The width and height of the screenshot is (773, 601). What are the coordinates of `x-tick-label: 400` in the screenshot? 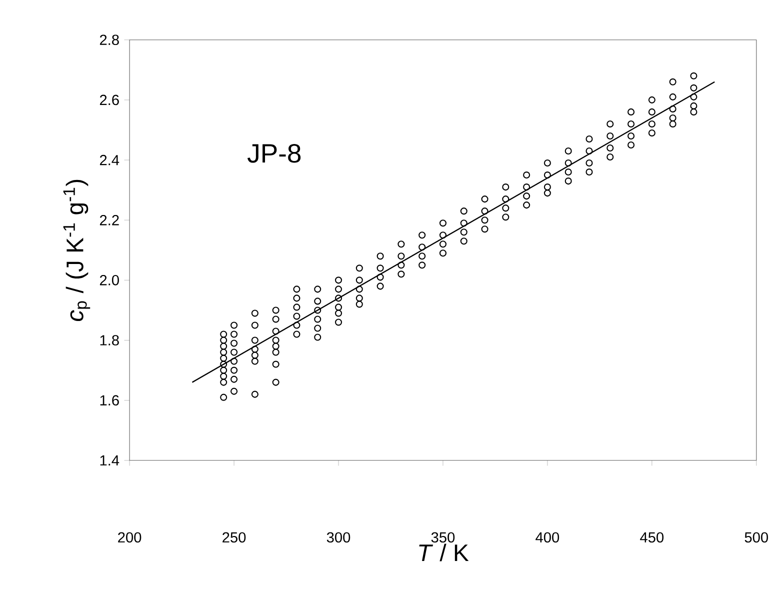 It's located at (548, 537).